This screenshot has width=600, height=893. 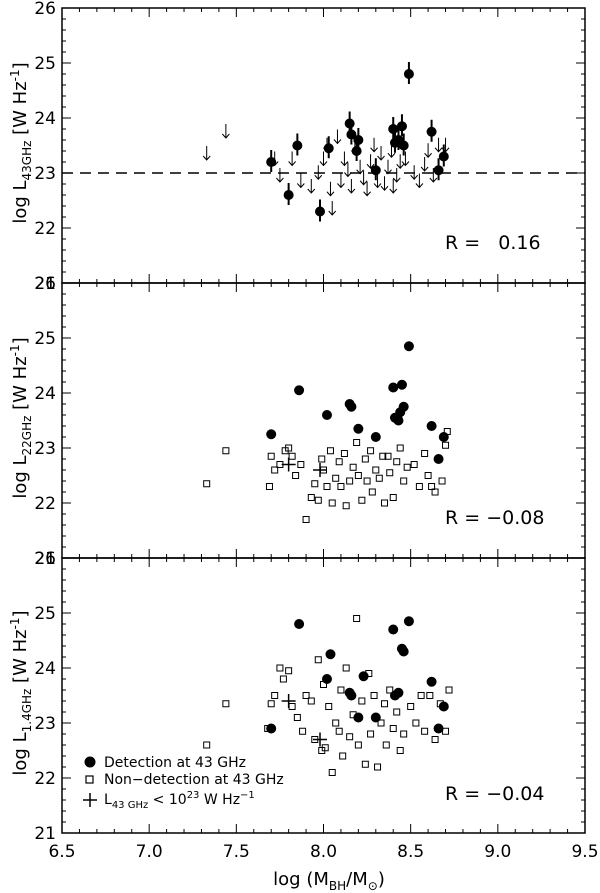 What do you see at coordinates (175, 763) in the screenshot?
I see `legend-detection-label: Detection at 43 GHz` at bounding box center [175, 763].